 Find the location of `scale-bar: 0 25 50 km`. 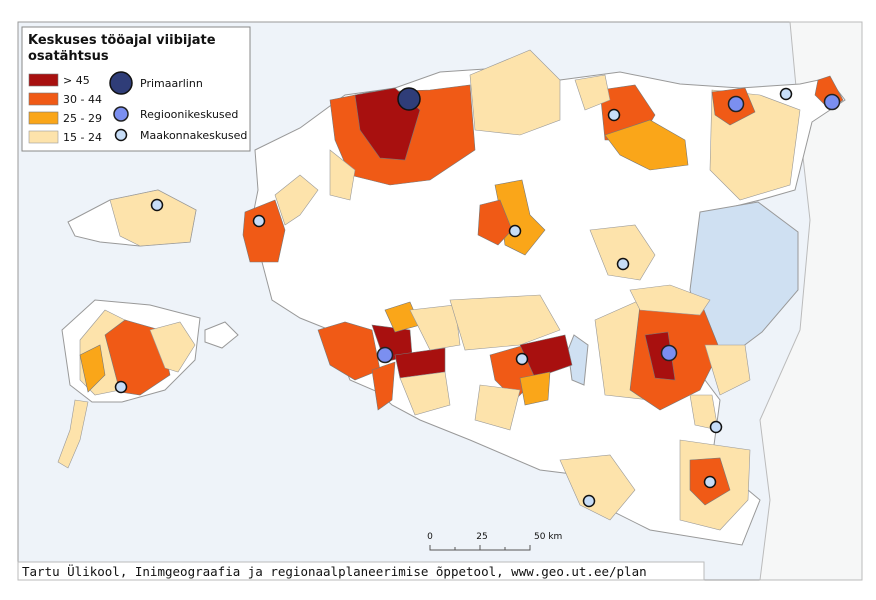

scale-bar: 0 25 50 km is located at coordinates (494, 541).